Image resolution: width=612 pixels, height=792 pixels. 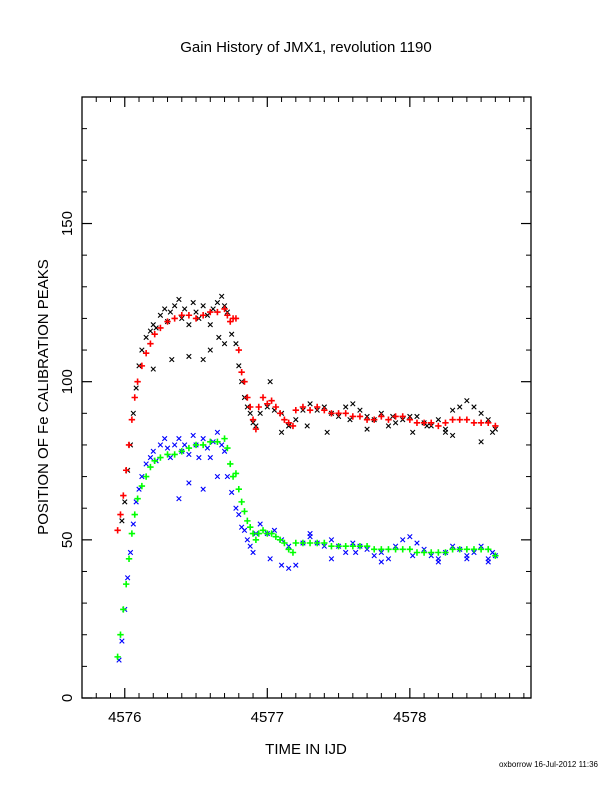 What do you see at coordinates (409, 717) in the screenshot?
I see `x-tick-label: 4578` at bounding box center [409, 717].